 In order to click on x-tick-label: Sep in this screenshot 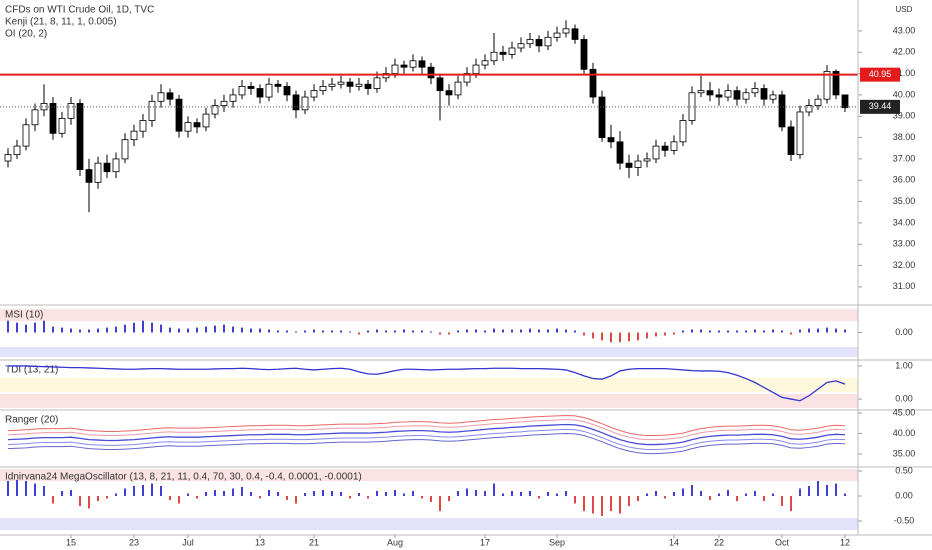, I will do `click(557, 542)`.